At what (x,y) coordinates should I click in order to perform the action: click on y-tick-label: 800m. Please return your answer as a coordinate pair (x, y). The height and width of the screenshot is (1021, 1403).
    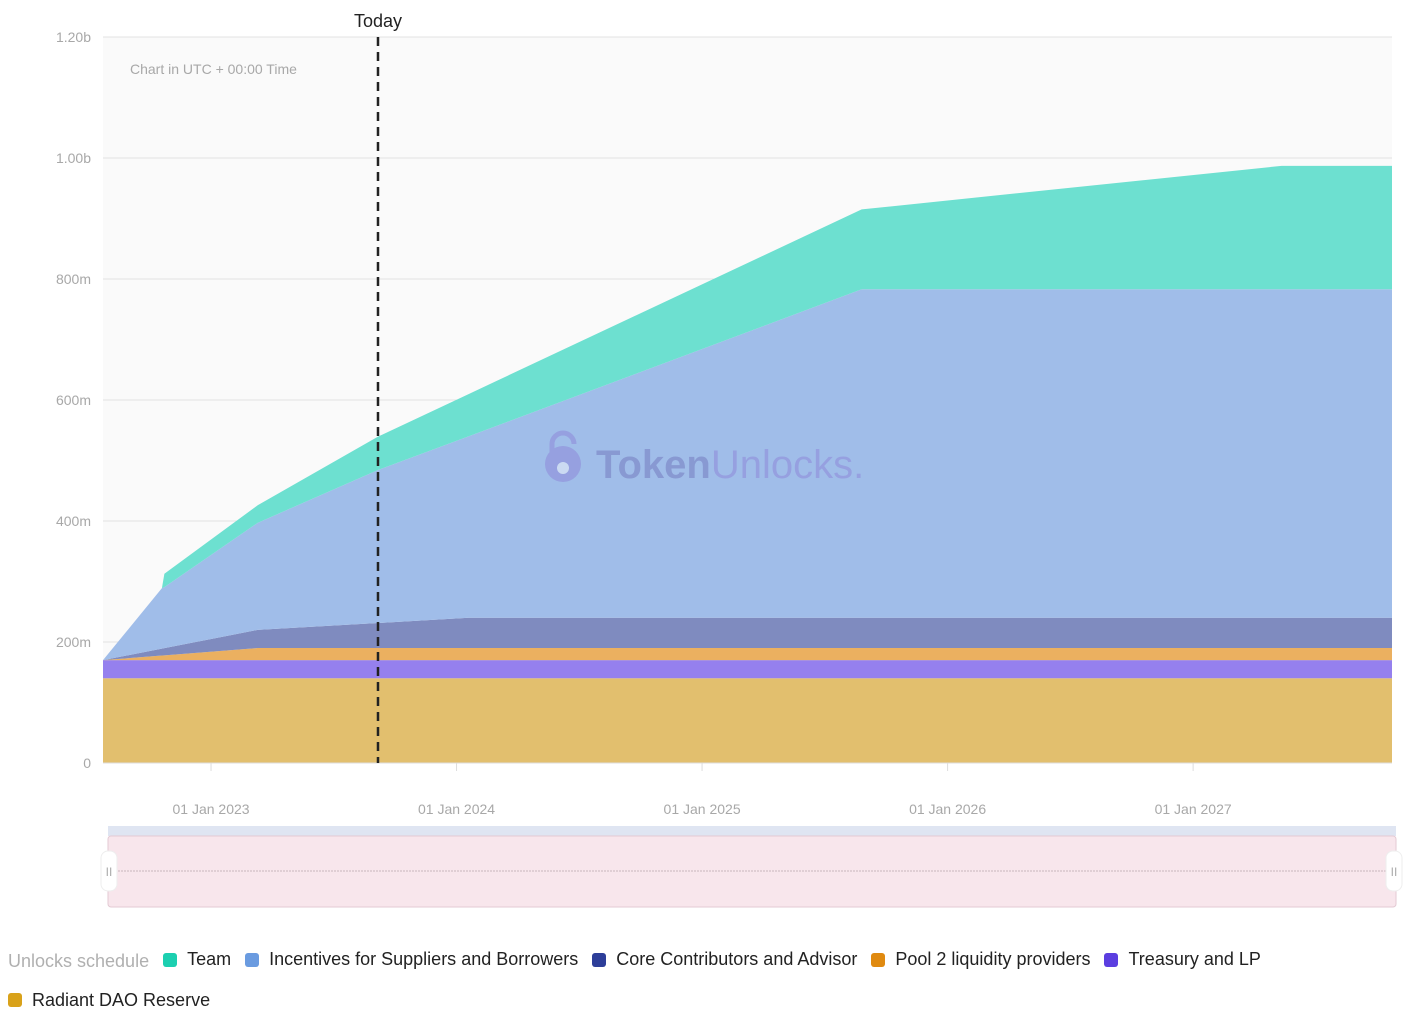
    Looking at the image, I should click on (73, 279).